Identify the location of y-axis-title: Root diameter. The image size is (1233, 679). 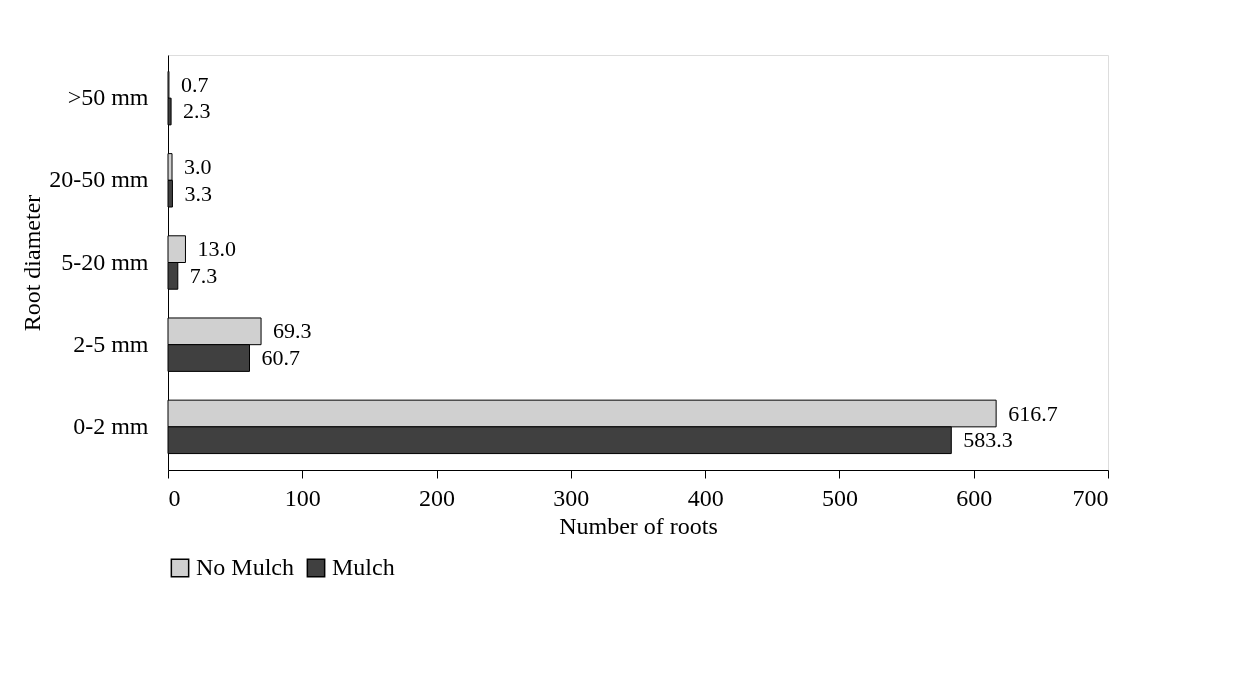
(32, 263).